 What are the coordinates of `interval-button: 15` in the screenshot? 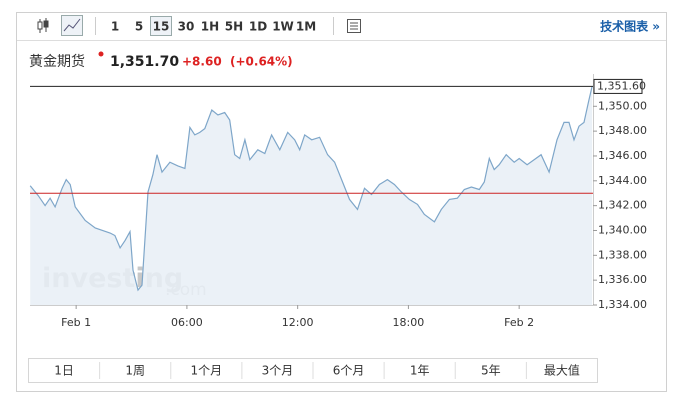 It's located at (161, 27).